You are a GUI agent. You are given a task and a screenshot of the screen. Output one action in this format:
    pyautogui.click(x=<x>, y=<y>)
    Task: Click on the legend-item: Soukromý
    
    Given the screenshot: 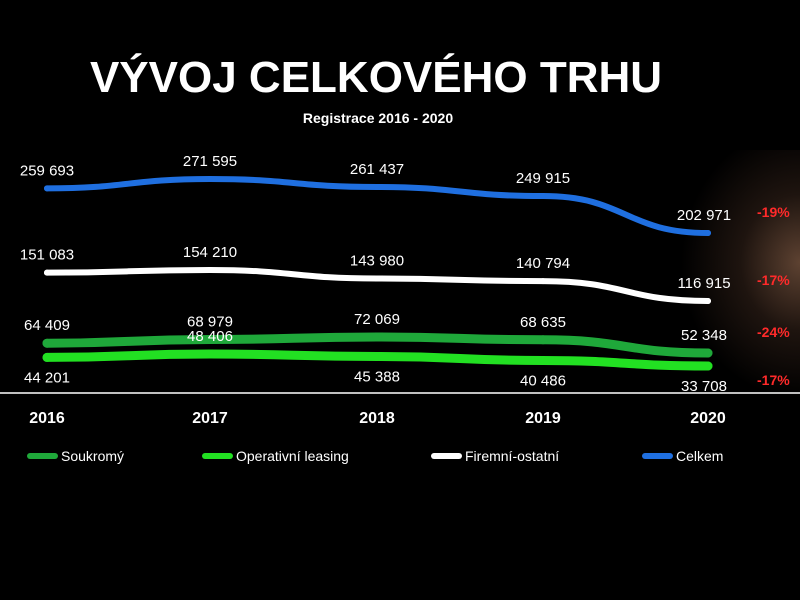 What is the action you would take?
    pyautogui.click(x=75, y=456)
    